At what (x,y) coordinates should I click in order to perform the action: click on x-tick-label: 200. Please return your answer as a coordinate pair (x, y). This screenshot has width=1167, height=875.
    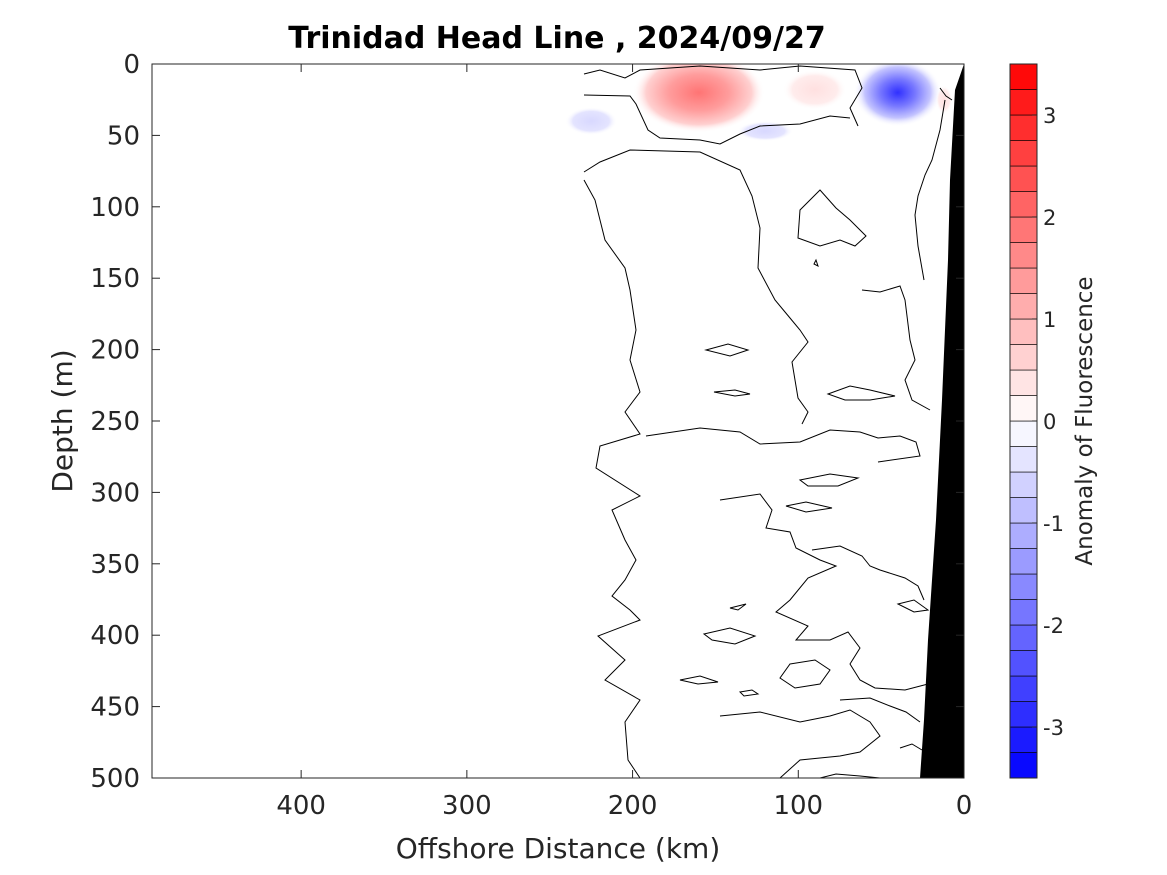
    Looking at the image, I should click on (633, 806).